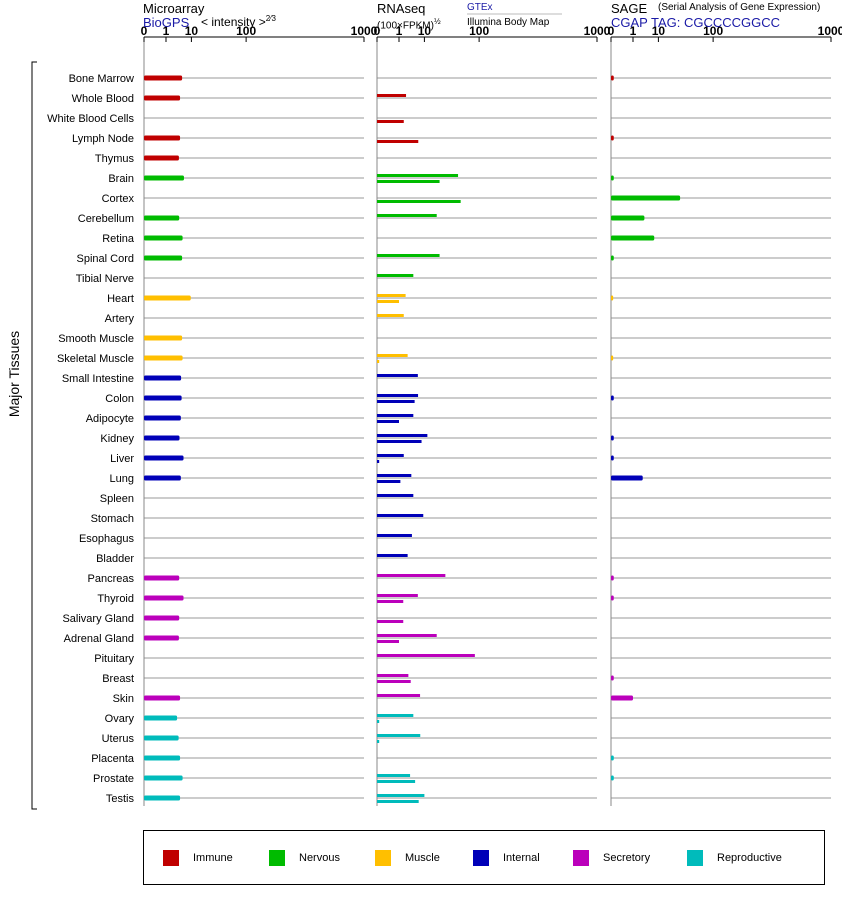 Image resolution: width=842 pixels, height=900 pixels. I want to click on bar-rnaseq-illumina-body-map-kidney, so click(399, 441).